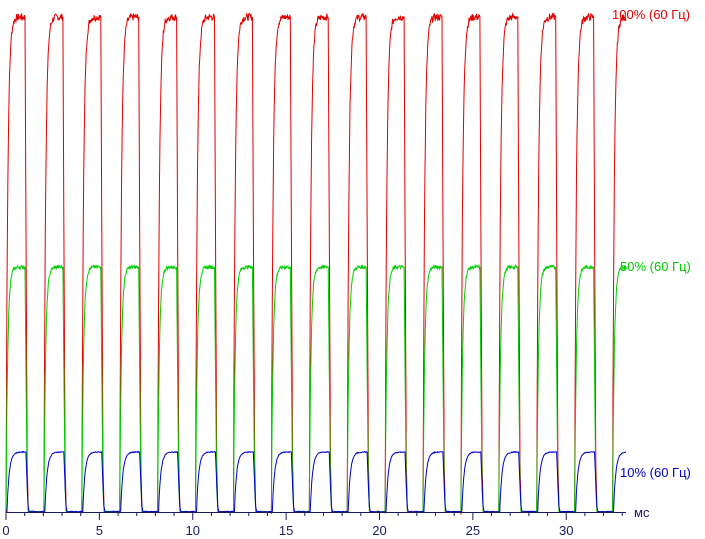 This screenshot has height=539, width=705. I want to click on x-tick-label: 25, so click(473, 530).